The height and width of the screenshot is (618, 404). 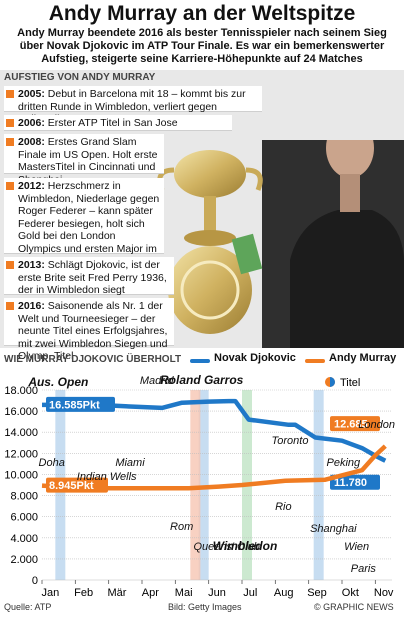 What do you see at coordinates (28, 607) in the screenshot?
I see `source-note: Quelle: ATP` at bounding box center [28, 607].